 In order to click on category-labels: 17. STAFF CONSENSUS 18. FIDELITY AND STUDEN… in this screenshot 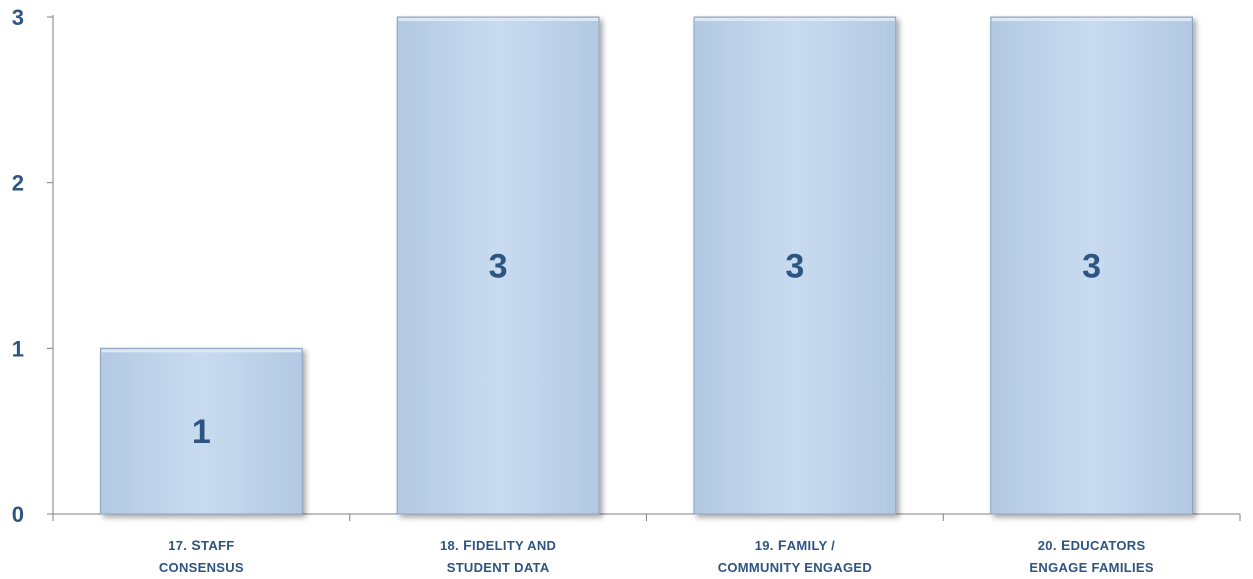, I will do `click(656, 556)`.